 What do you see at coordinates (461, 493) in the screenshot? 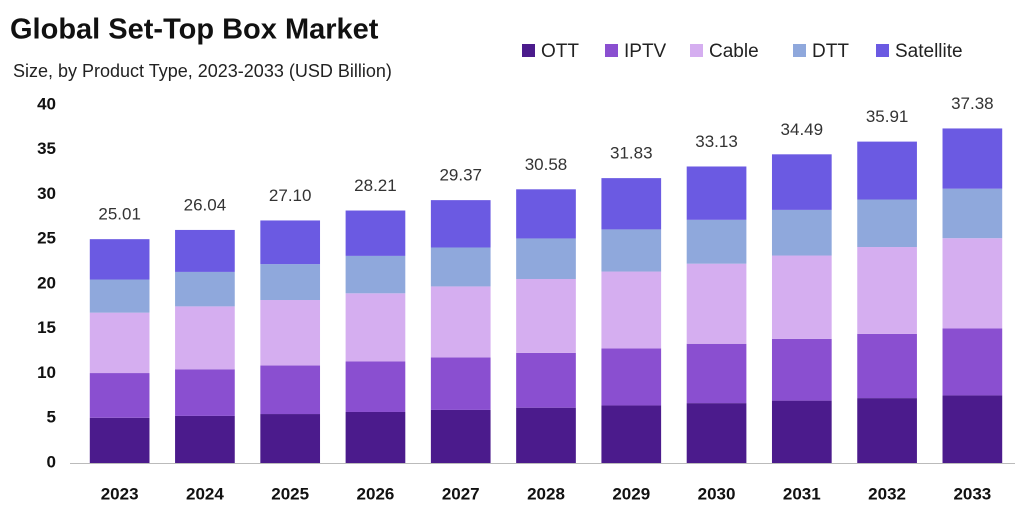
I see `x-tick-label: 2027` at bounding box center [461, 493].